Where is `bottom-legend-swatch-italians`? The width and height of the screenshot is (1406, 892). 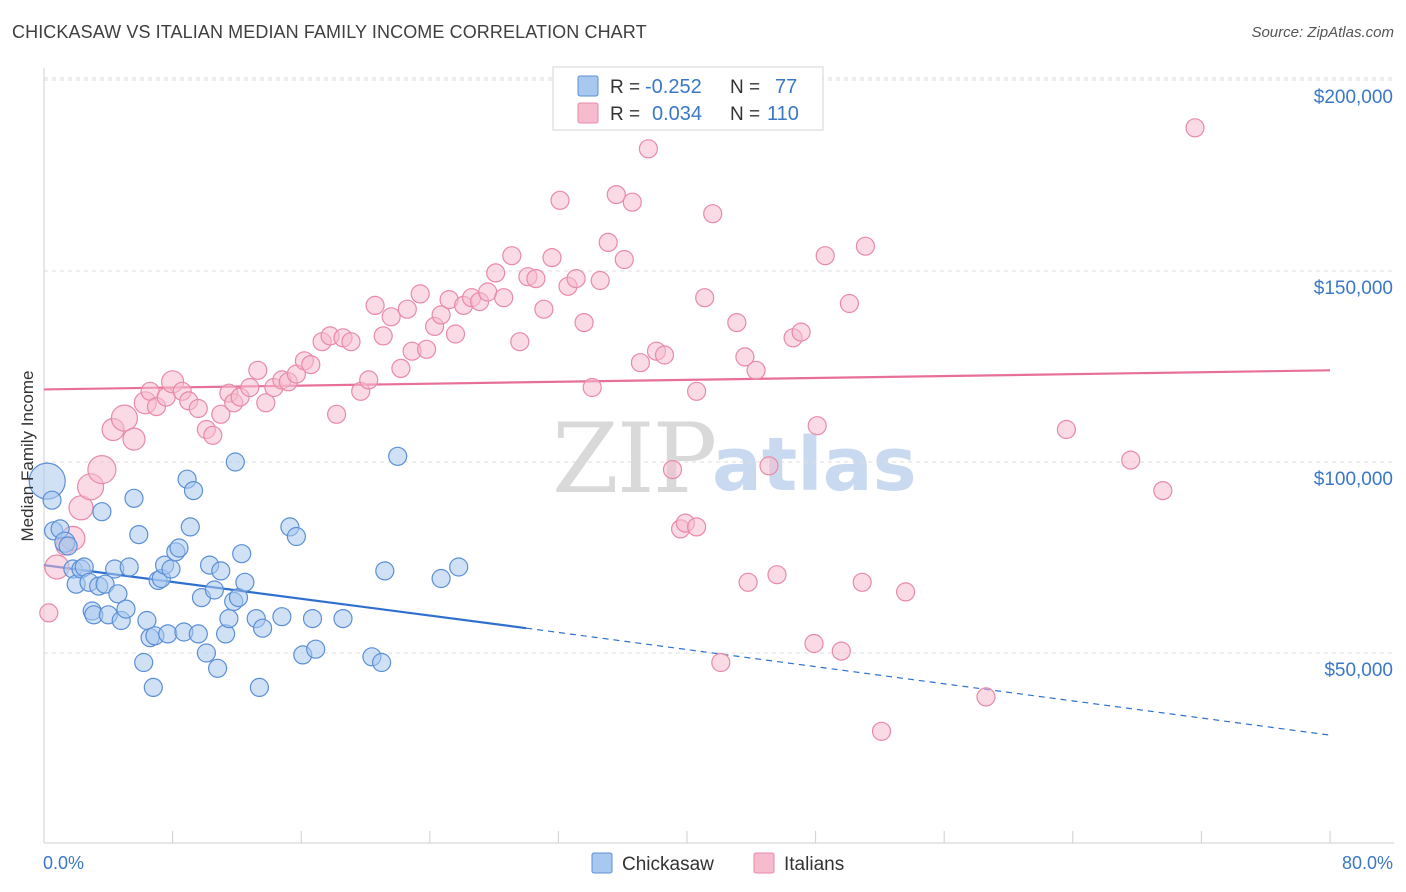
bottom-legend-swatch-italians is located at coordinates (764, 863).